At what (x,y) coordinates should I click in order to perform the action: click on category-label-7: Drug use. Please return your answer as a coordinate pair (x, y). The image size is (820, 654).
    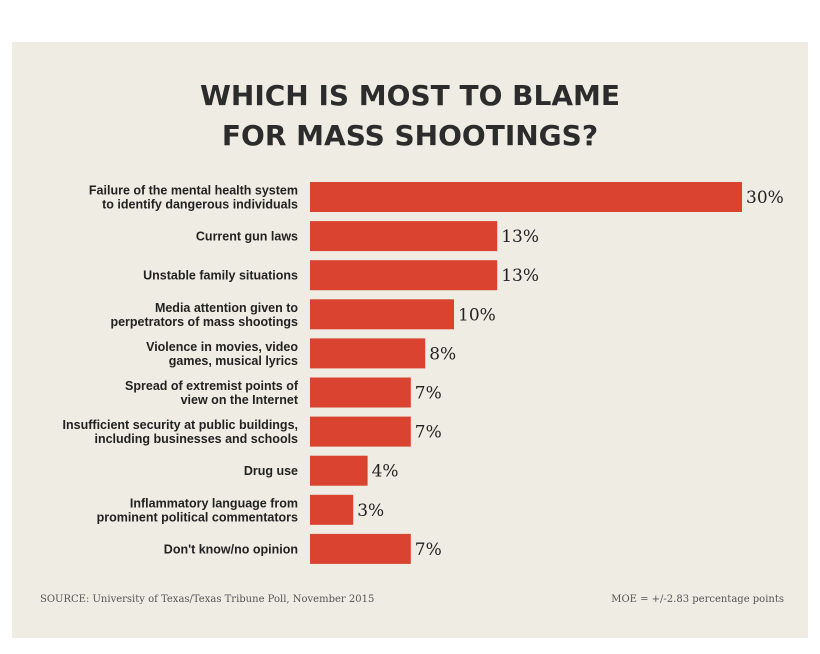
    Looking at the image, I should click on (271, 471).